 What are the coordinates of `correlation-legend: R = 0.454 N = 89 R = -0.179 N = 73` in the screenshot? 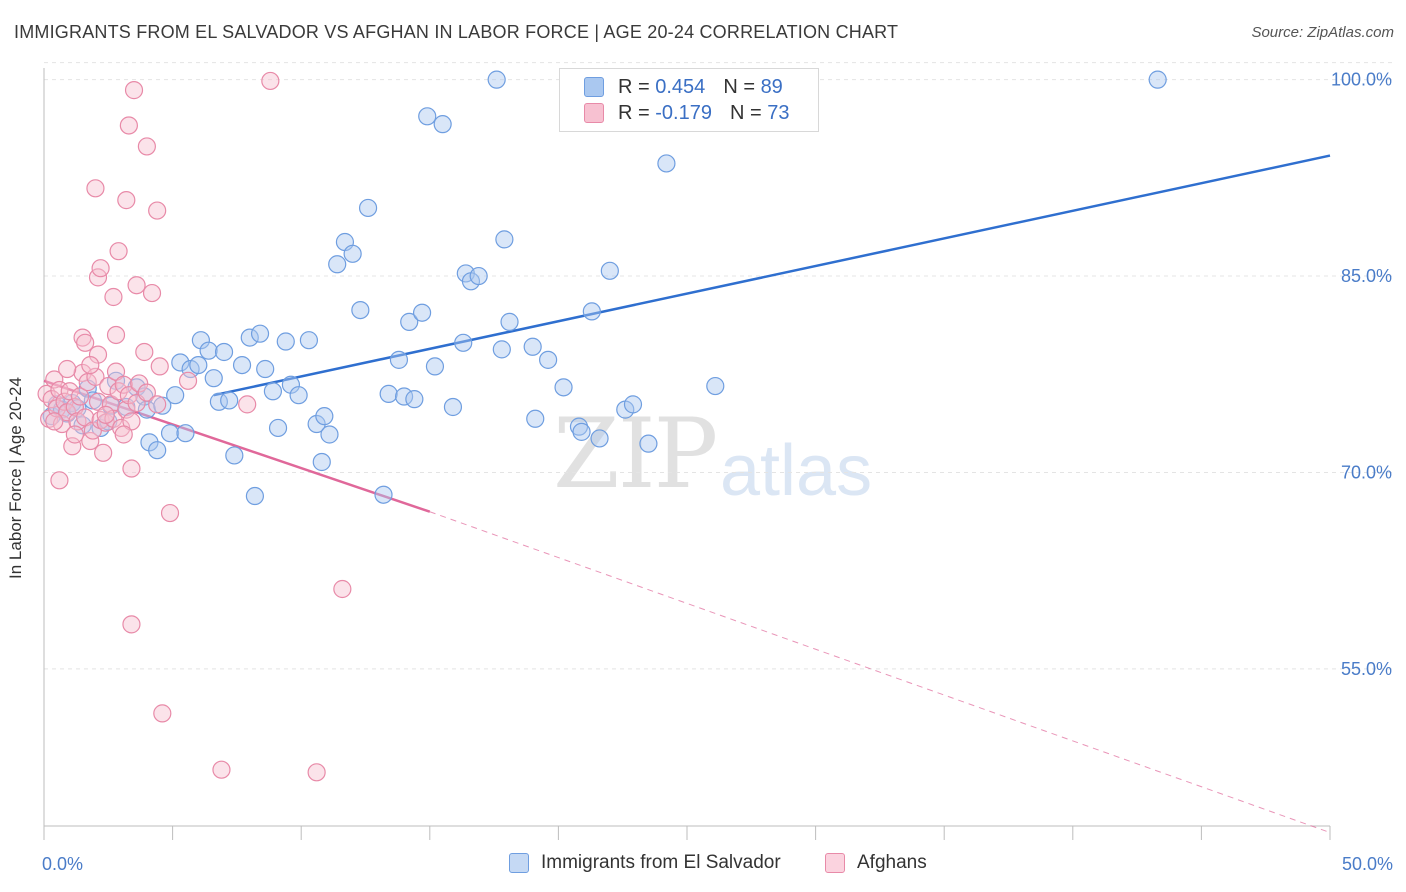 It's located at (689, 100).